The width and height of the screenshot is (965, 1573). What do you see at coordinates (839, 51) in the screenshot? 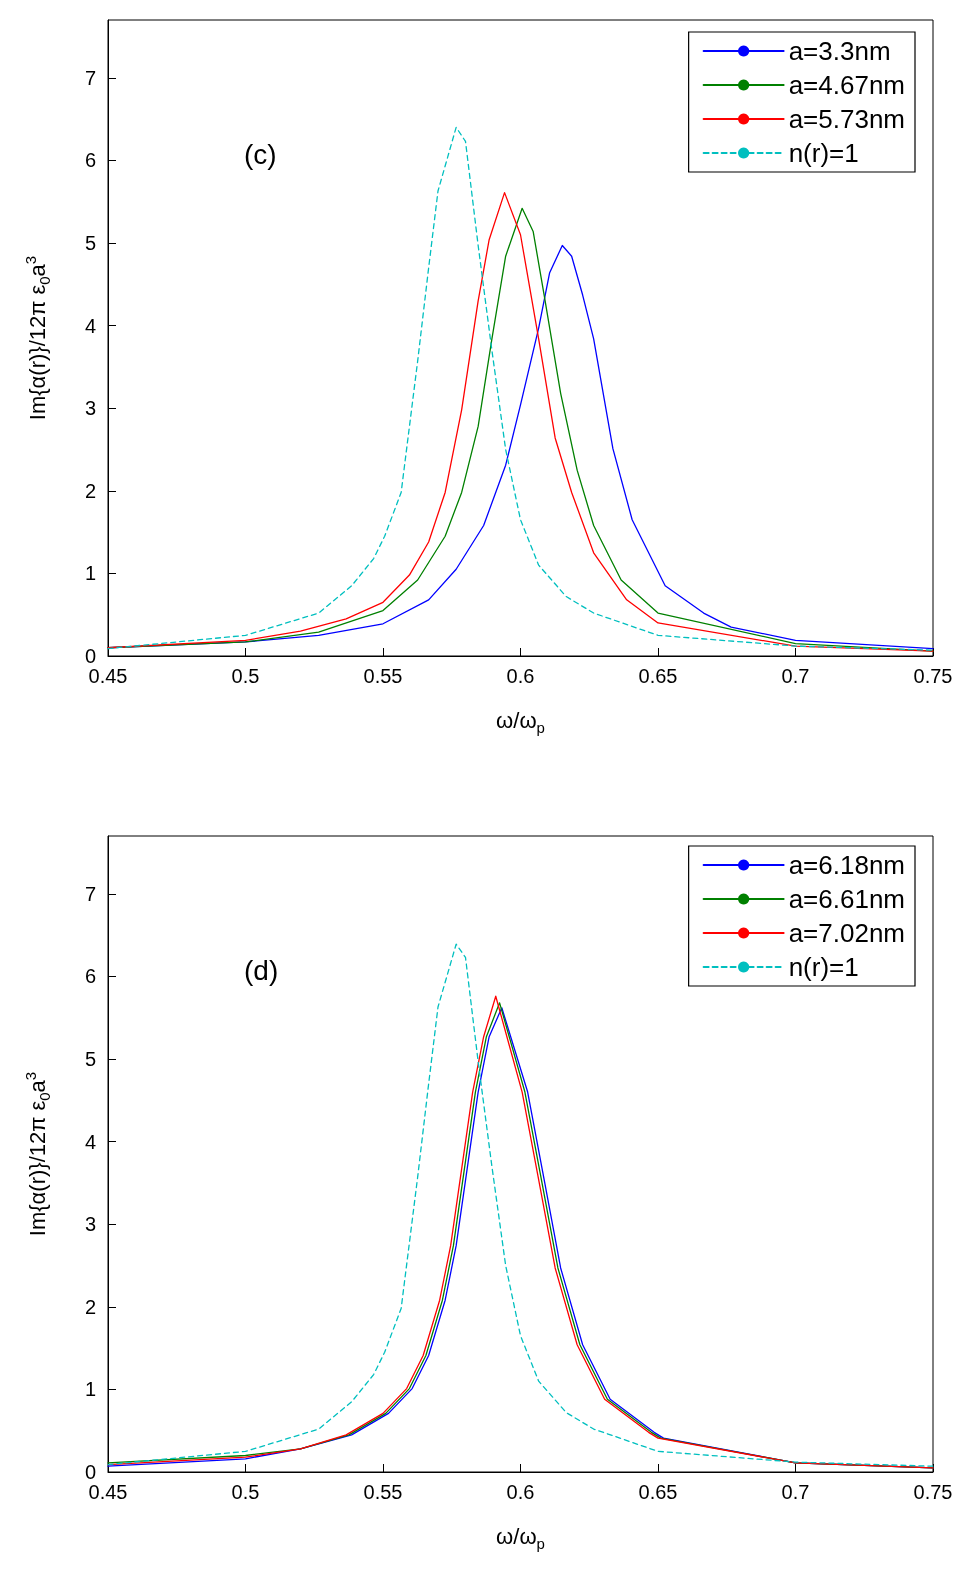
I see `legend-label: a=3.3nm` at bounding box center [839, 51].